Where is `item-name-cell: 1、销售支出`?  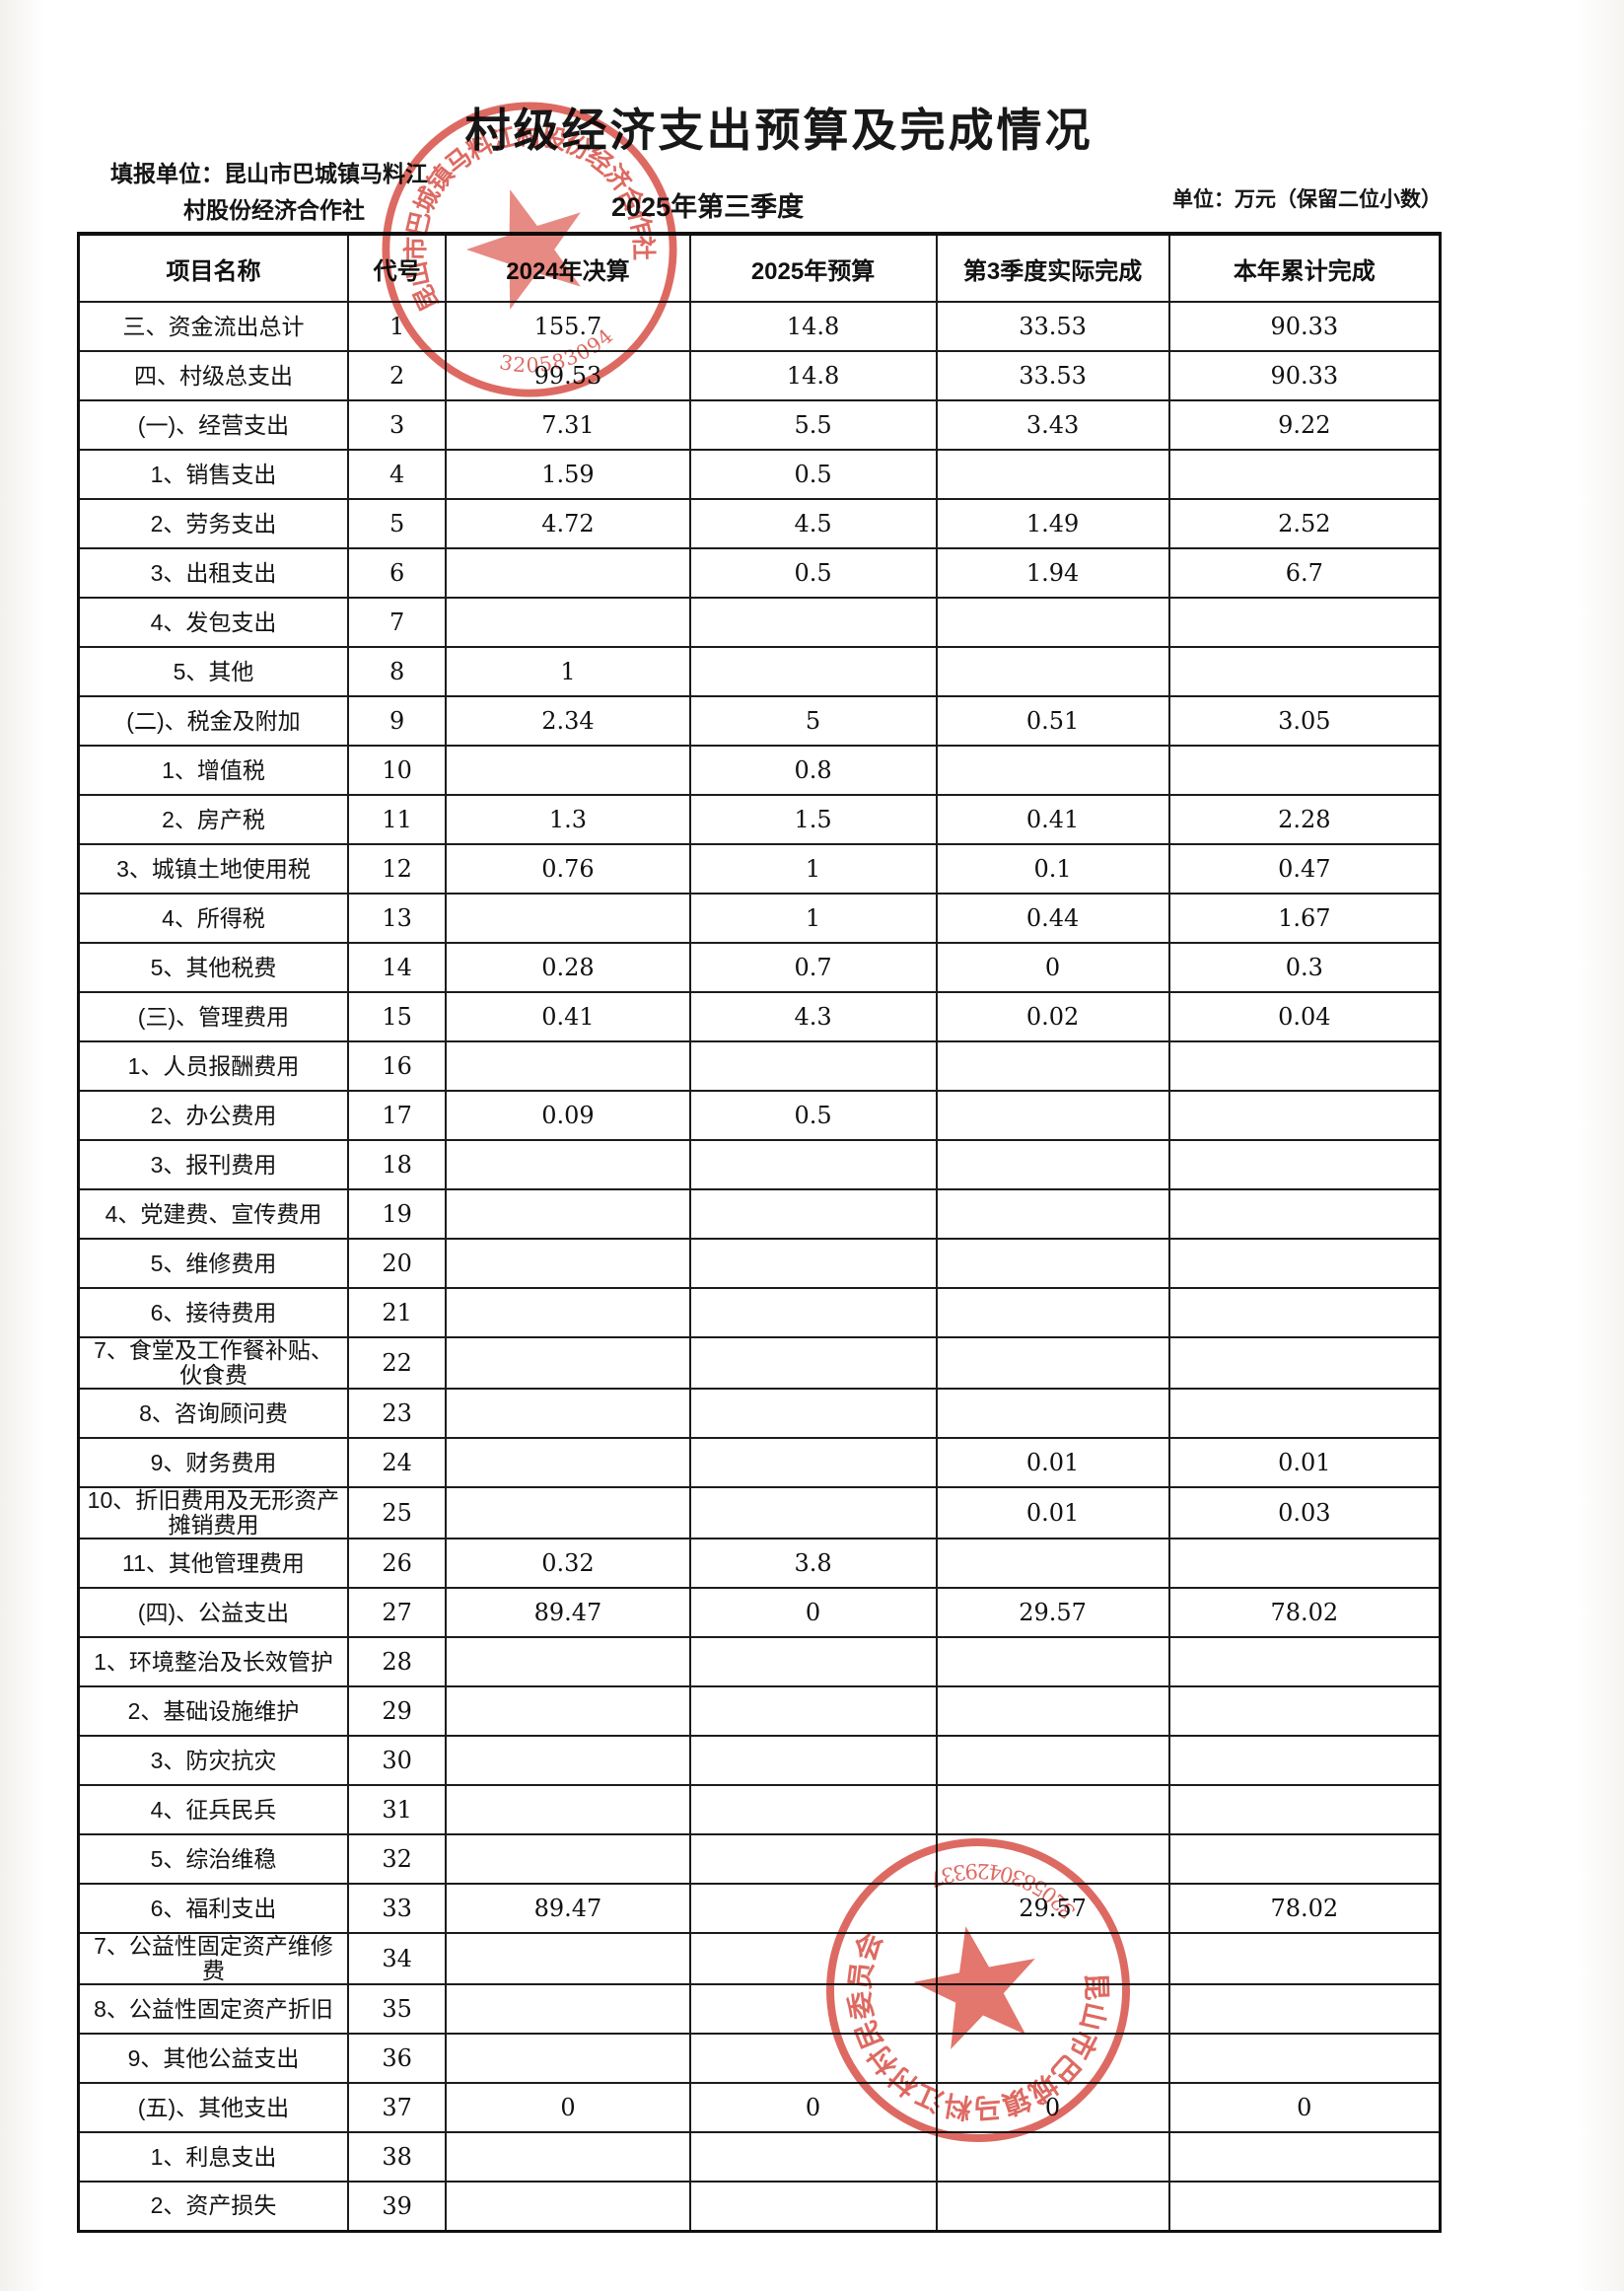 item-name-cell: 1、销售支出 is located at coordinates (213, 475).